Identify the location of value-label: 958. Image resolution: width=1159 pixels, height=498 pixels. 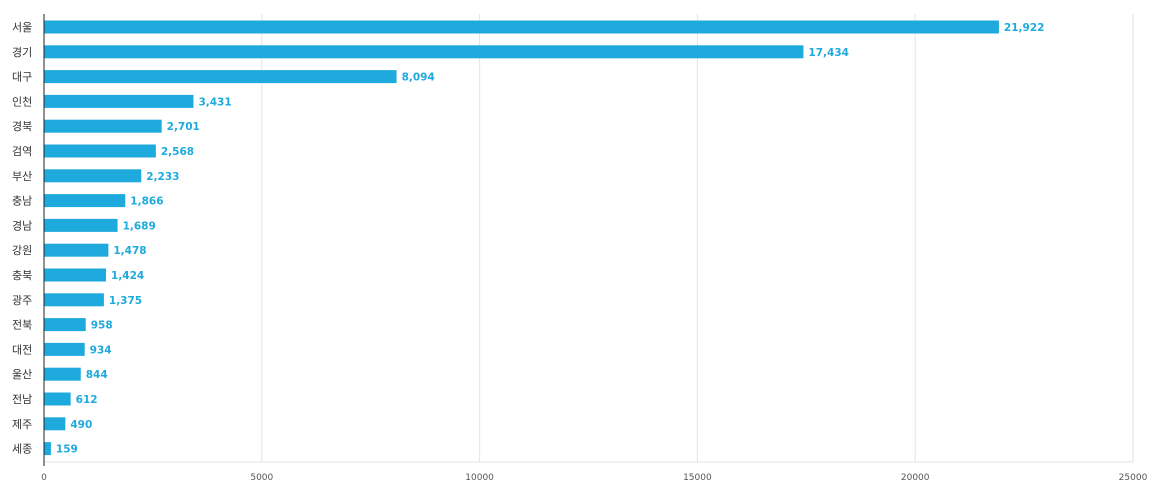
(102, 326).